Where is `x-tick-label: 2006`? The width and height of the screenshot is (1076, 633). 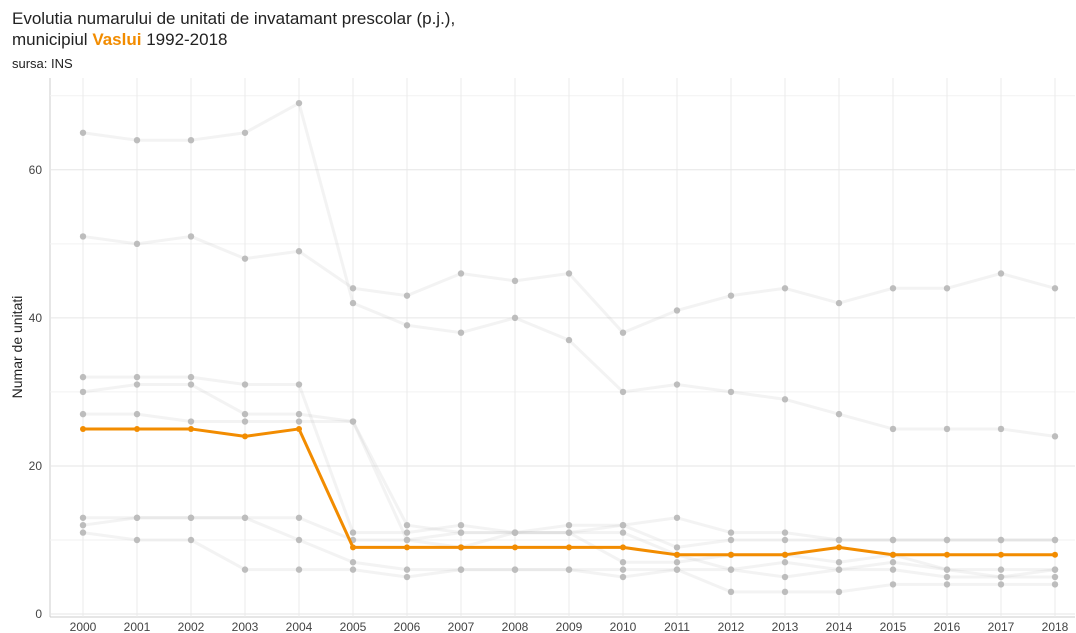
x-tick-label: 2006 is located at coordinates (407, 626).